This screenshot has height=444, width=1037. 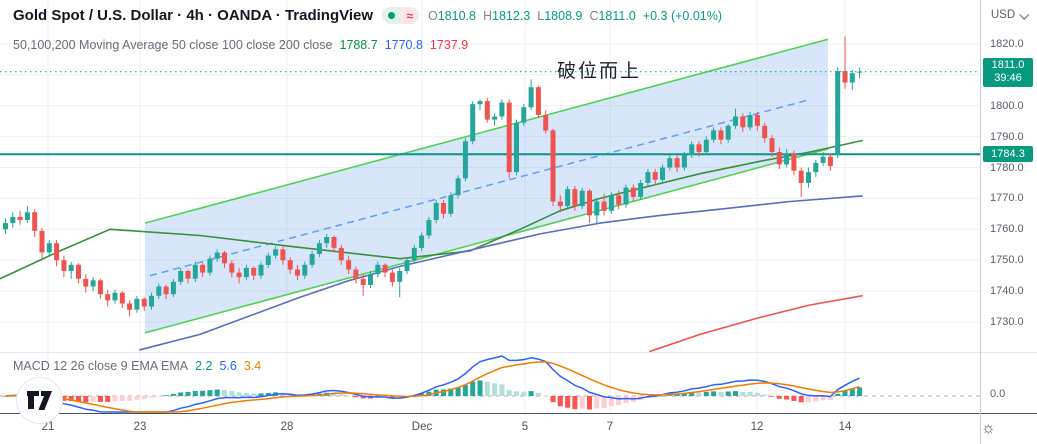 What do you see at coordinates (403, 45) in the screenshot?
I see `ma100-value: 1770.8` at bounding box center [403, 45].